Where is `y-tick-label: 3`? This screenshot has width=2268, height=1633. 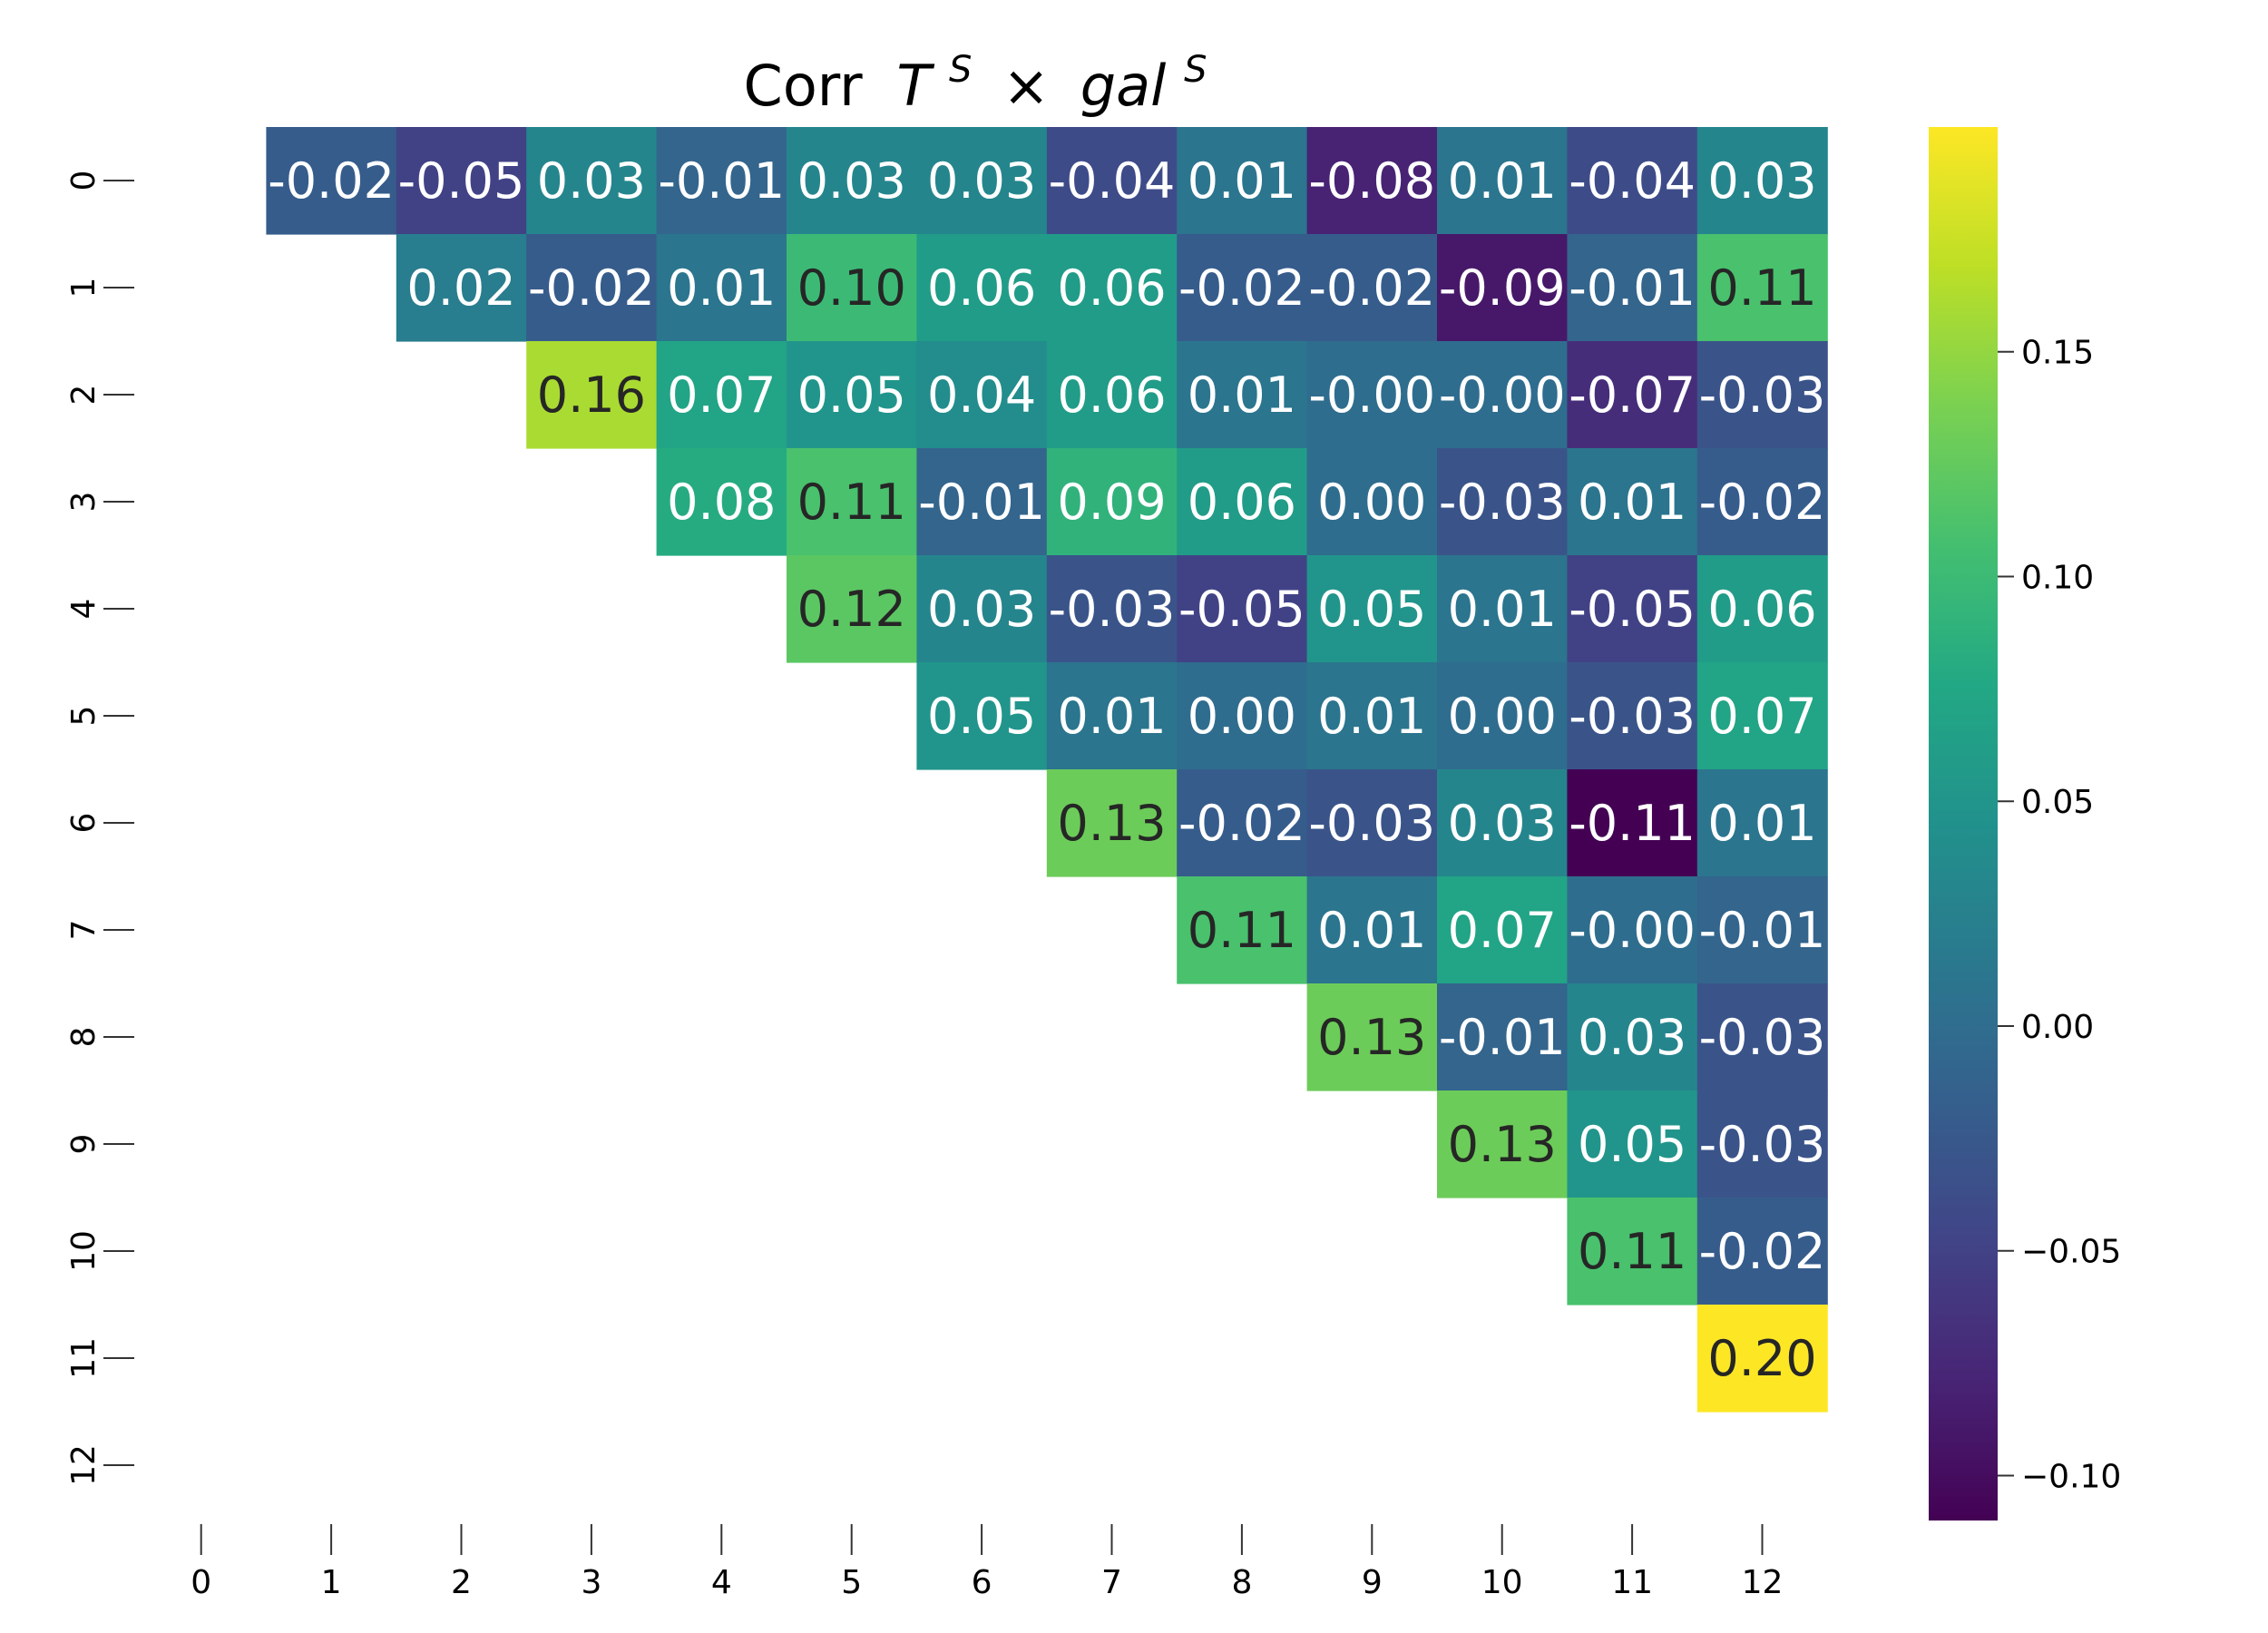
y-tick-label: 3 is located at coordinates (84, 503).